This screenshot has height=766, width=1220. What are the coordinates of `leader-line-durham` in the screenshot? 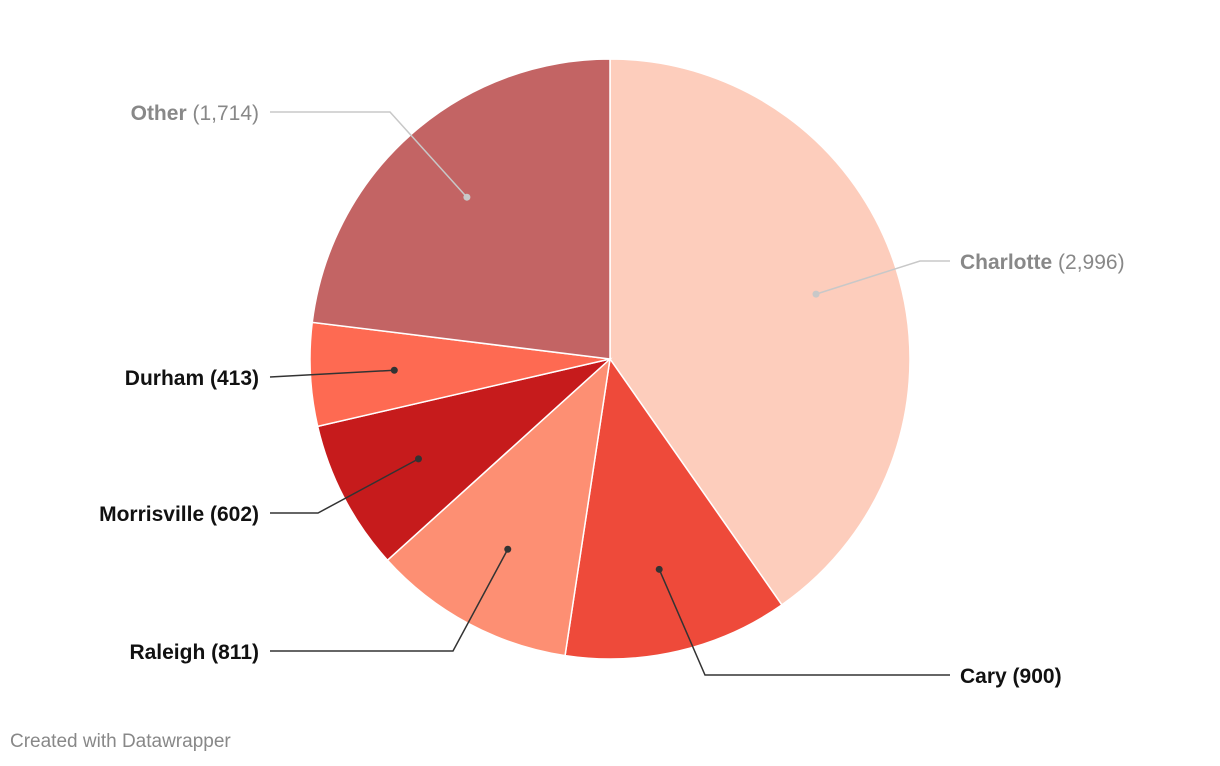 It's located at (332, 373).